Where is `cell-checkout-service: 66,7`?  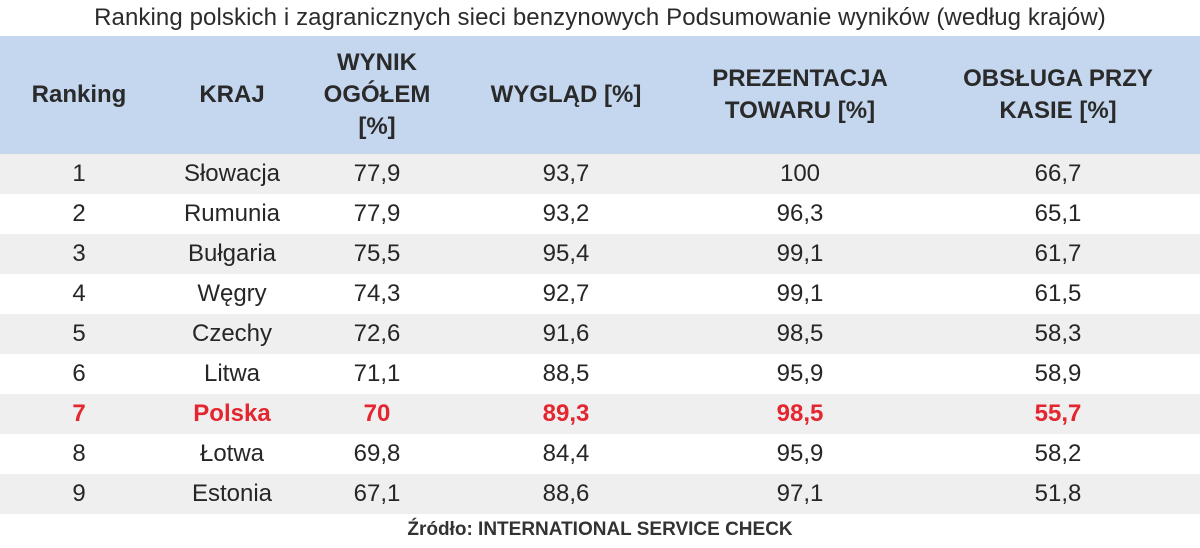
cell-checkout-service: 66,7 is located at coordinates (1058, 174).